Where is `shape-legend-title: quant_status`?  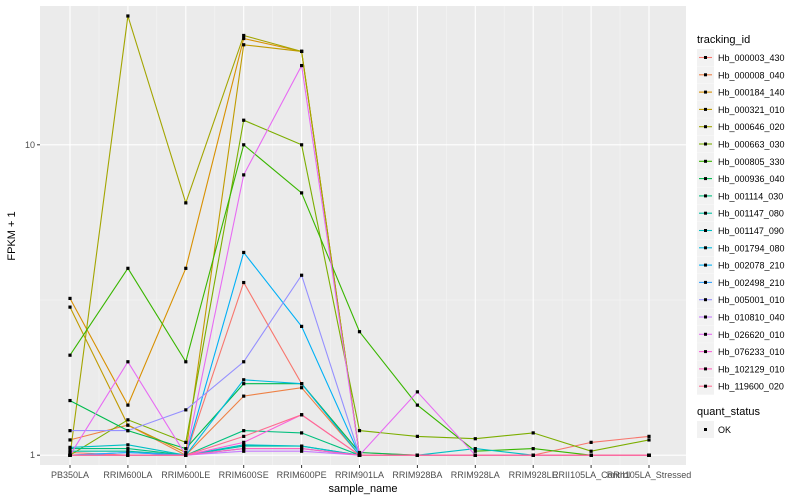 shape-legend-title: quant_status is located at coordinates (728, 412).